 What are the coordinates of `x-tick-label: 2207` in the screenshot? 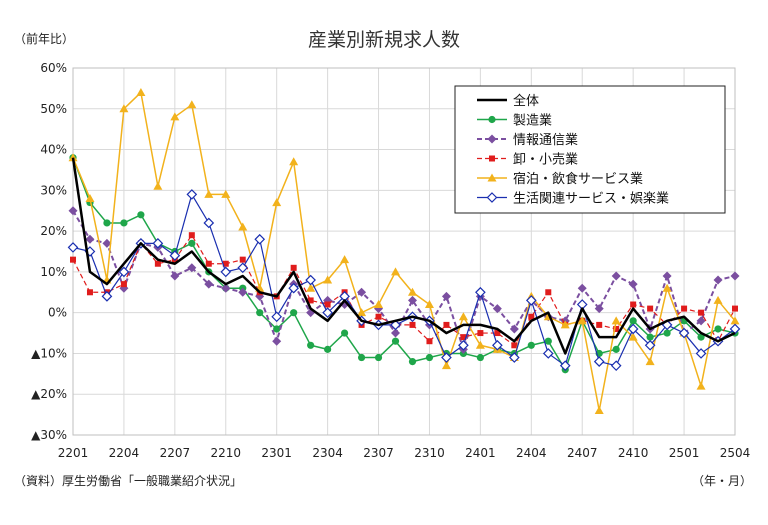 It's located at (175, 453).